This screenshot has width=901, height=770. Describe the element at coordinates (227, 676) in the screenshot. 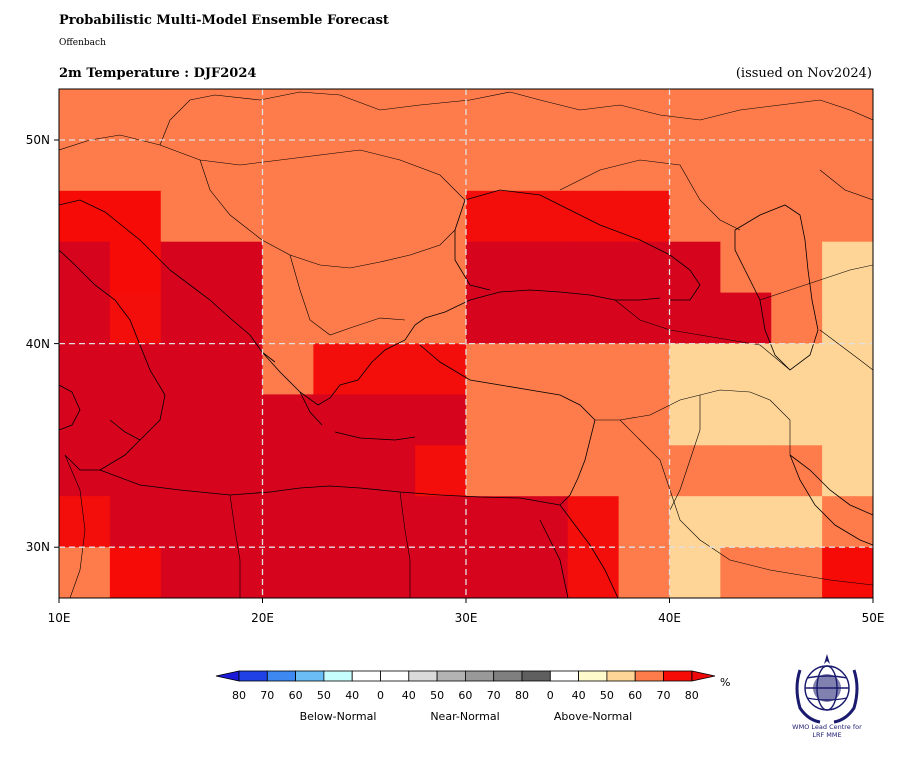

I see `colorbar-left-arrow` at that location.